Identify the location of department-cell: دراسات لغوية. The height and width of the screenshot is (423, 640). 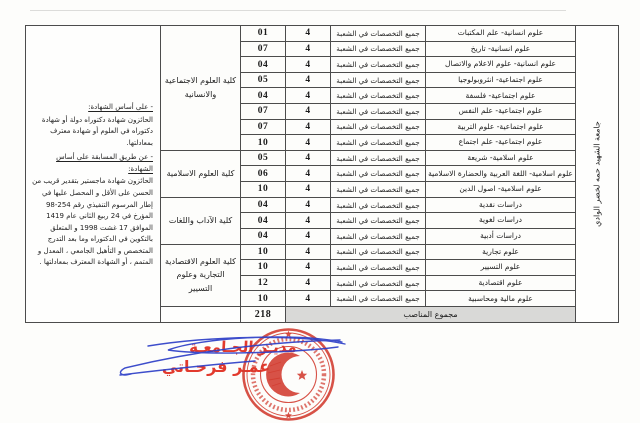
(500, 220).